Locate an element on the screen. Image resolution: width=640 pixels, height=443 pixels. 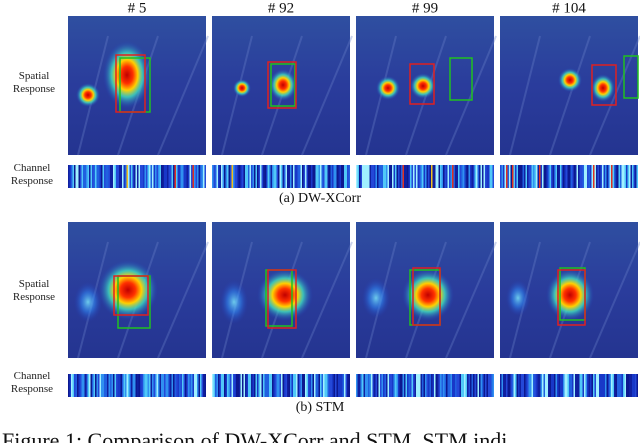
row-label: Channel Response is located at coordinates (32, 174).